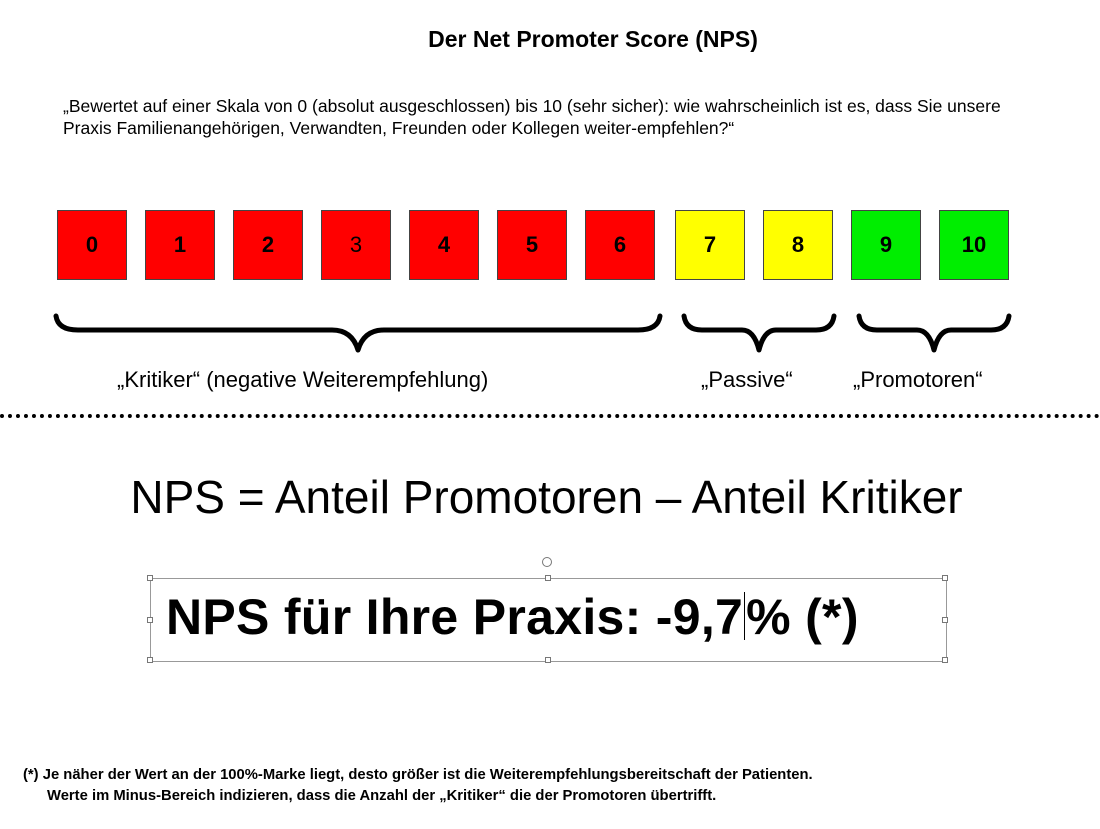 Image resolution: width=1100 pixels, height=829 pixels. Describe the element at coordinates (455, 617) in the screenshot. I see `nps-result-value: NPS für Ihre Praxis: -9,7` at that location.